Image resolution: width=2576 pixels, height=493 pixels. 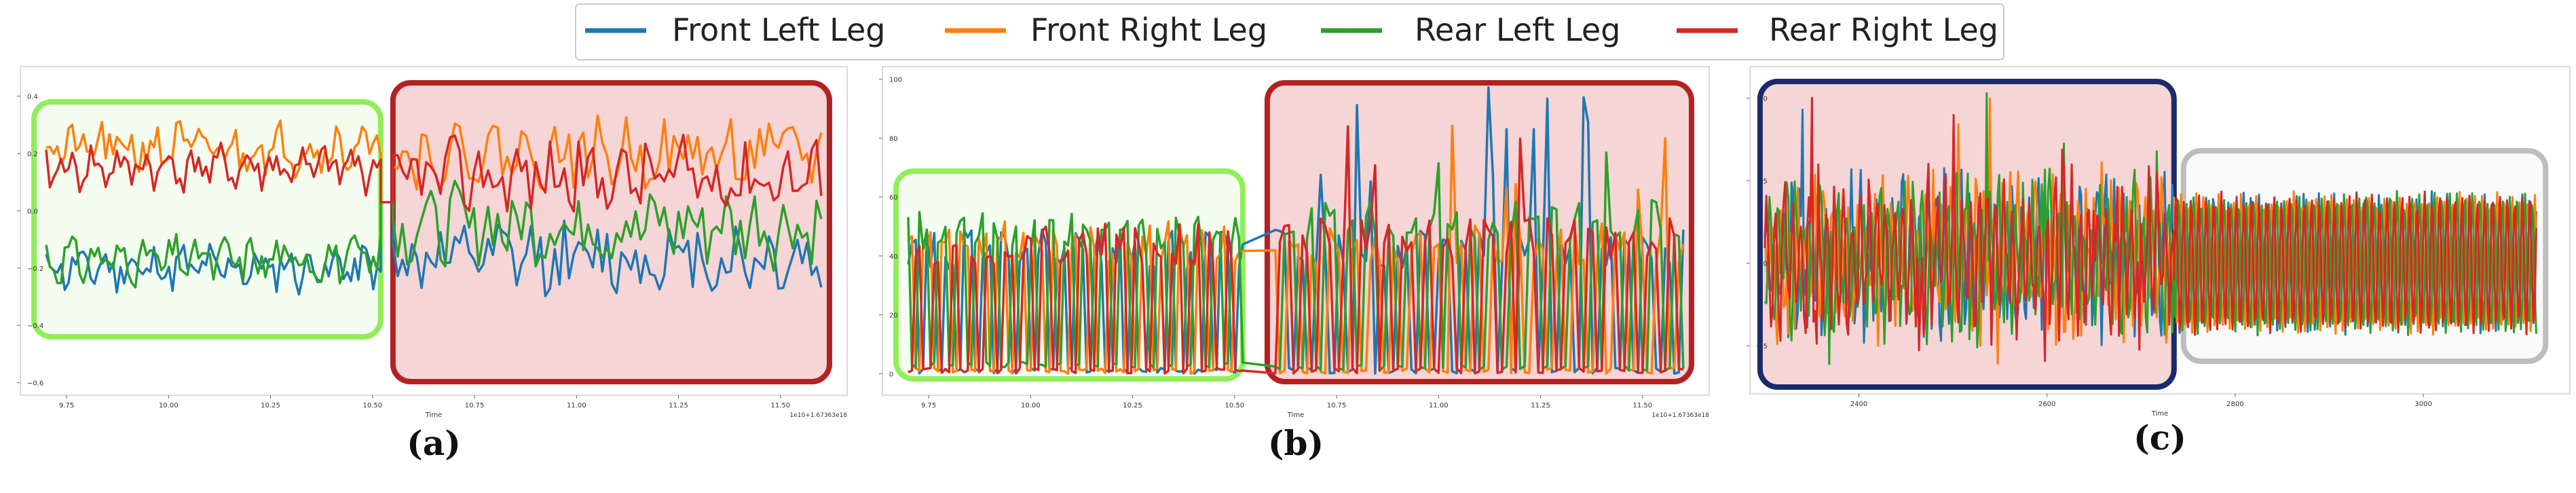 I want to click on y-tick-label: 100, so click(x=896, y=80).